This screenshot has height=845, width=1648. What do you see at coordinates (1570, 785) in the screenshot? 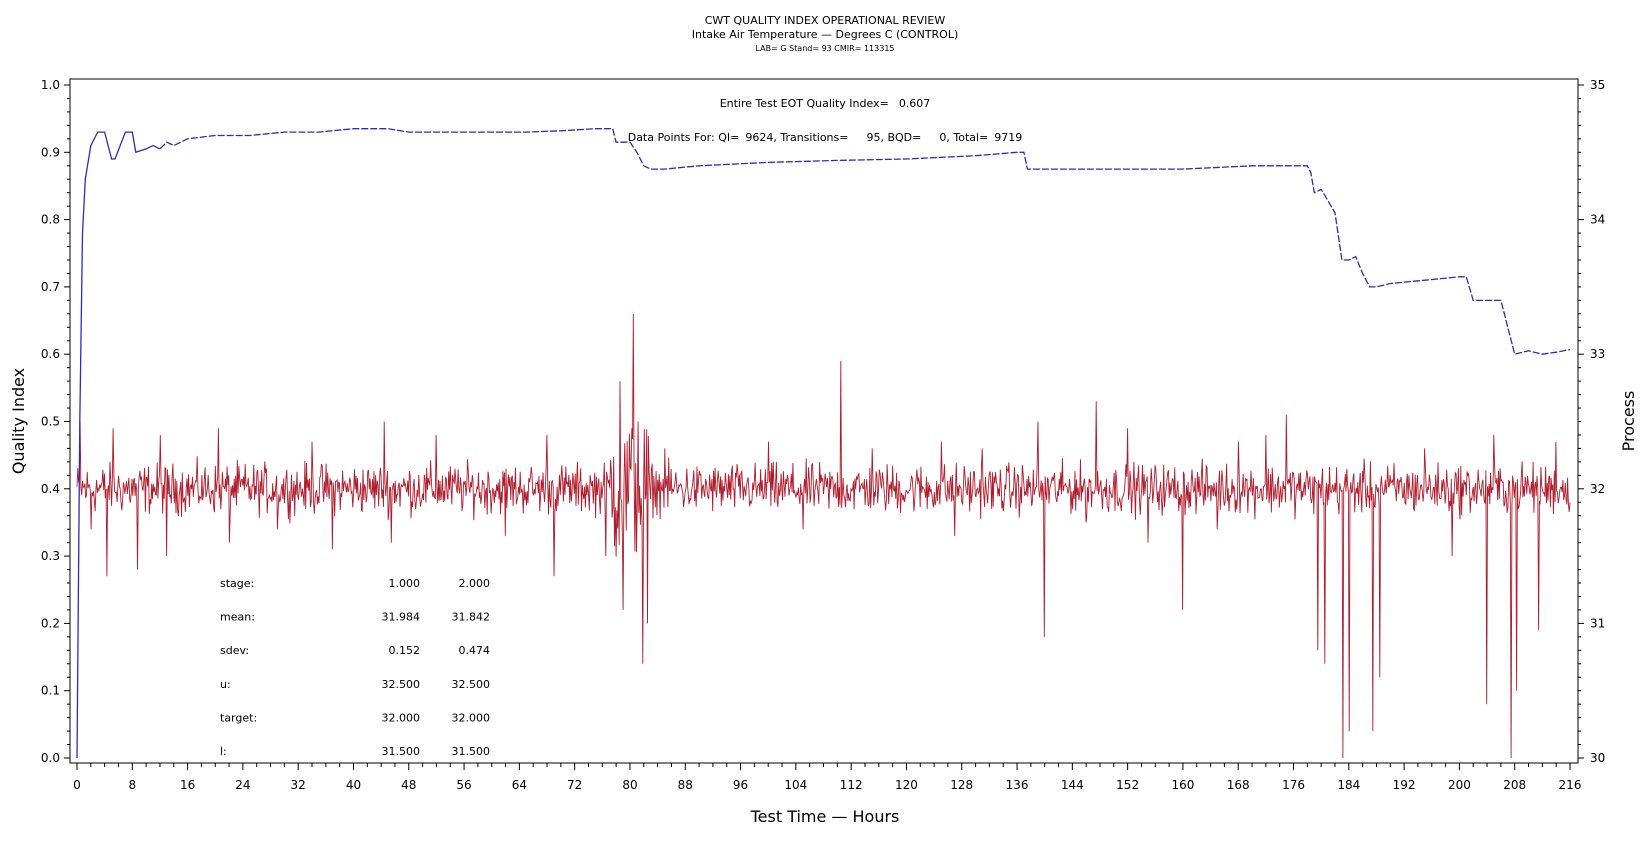
I see `x-tick-label: 216` at bounding box center [1570, 785].